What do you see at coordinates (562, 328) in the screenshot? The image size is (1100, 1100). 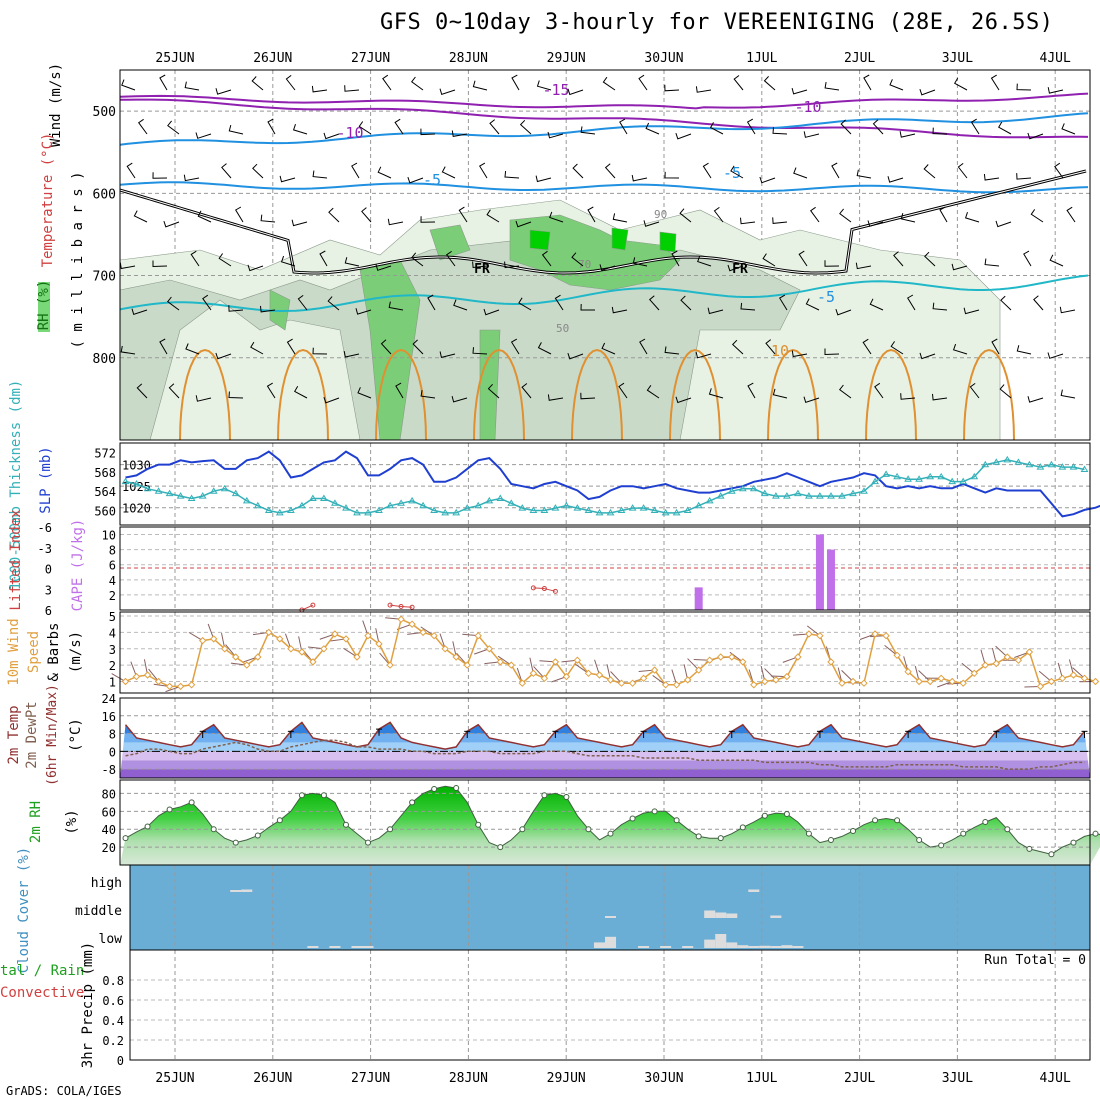 I see `rh-contour-label: 50` at bounding box center [562, 328].